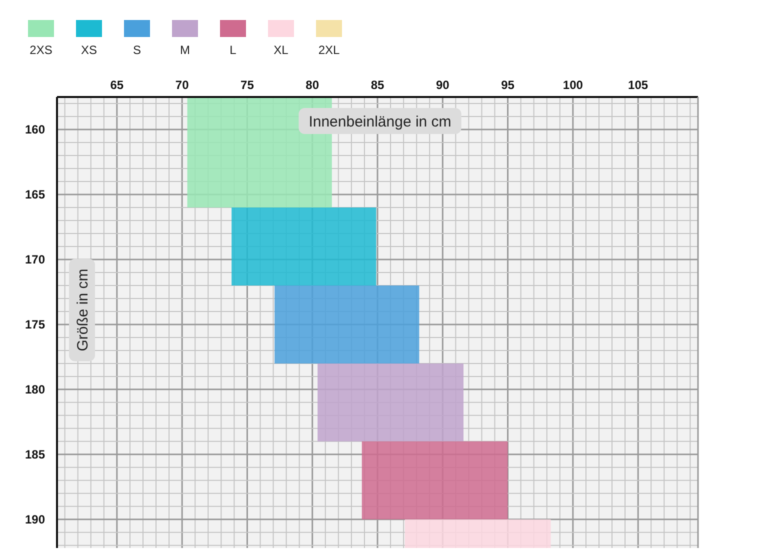  What do you see at coordinates (233, 50) in the screenshot?
I see `legend-label: L` at bounding box center [233, 50].